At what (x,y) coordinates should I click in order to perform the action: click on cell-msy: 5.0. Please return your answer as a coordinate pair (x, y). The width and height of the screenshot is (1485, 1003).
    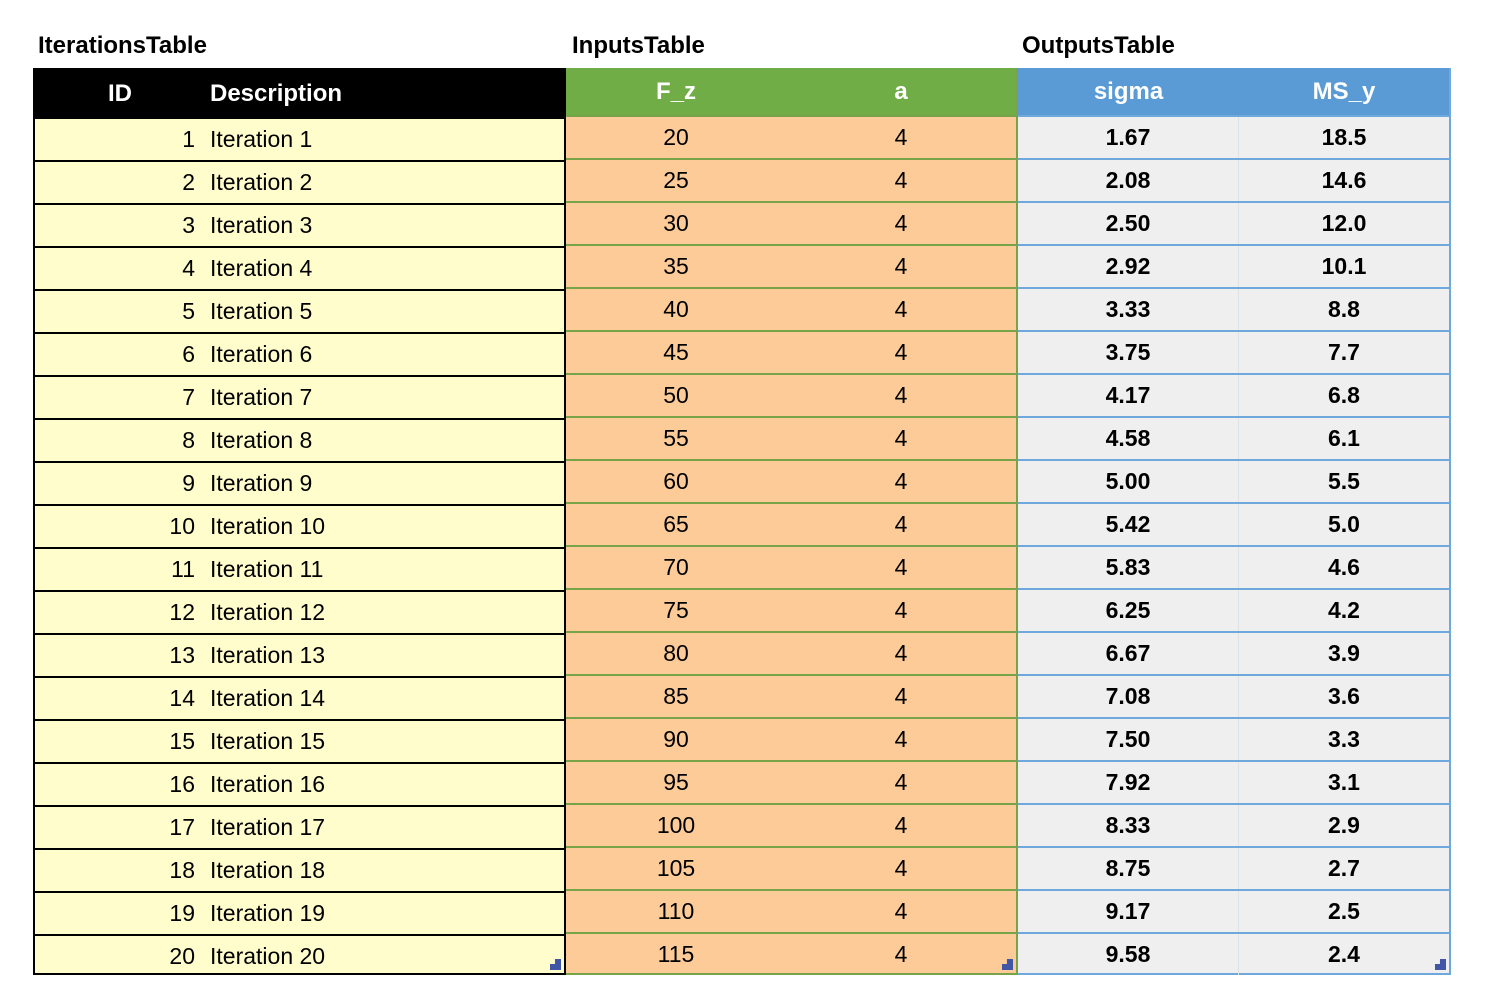
    Looking at the image, I should click on (1344, 524).